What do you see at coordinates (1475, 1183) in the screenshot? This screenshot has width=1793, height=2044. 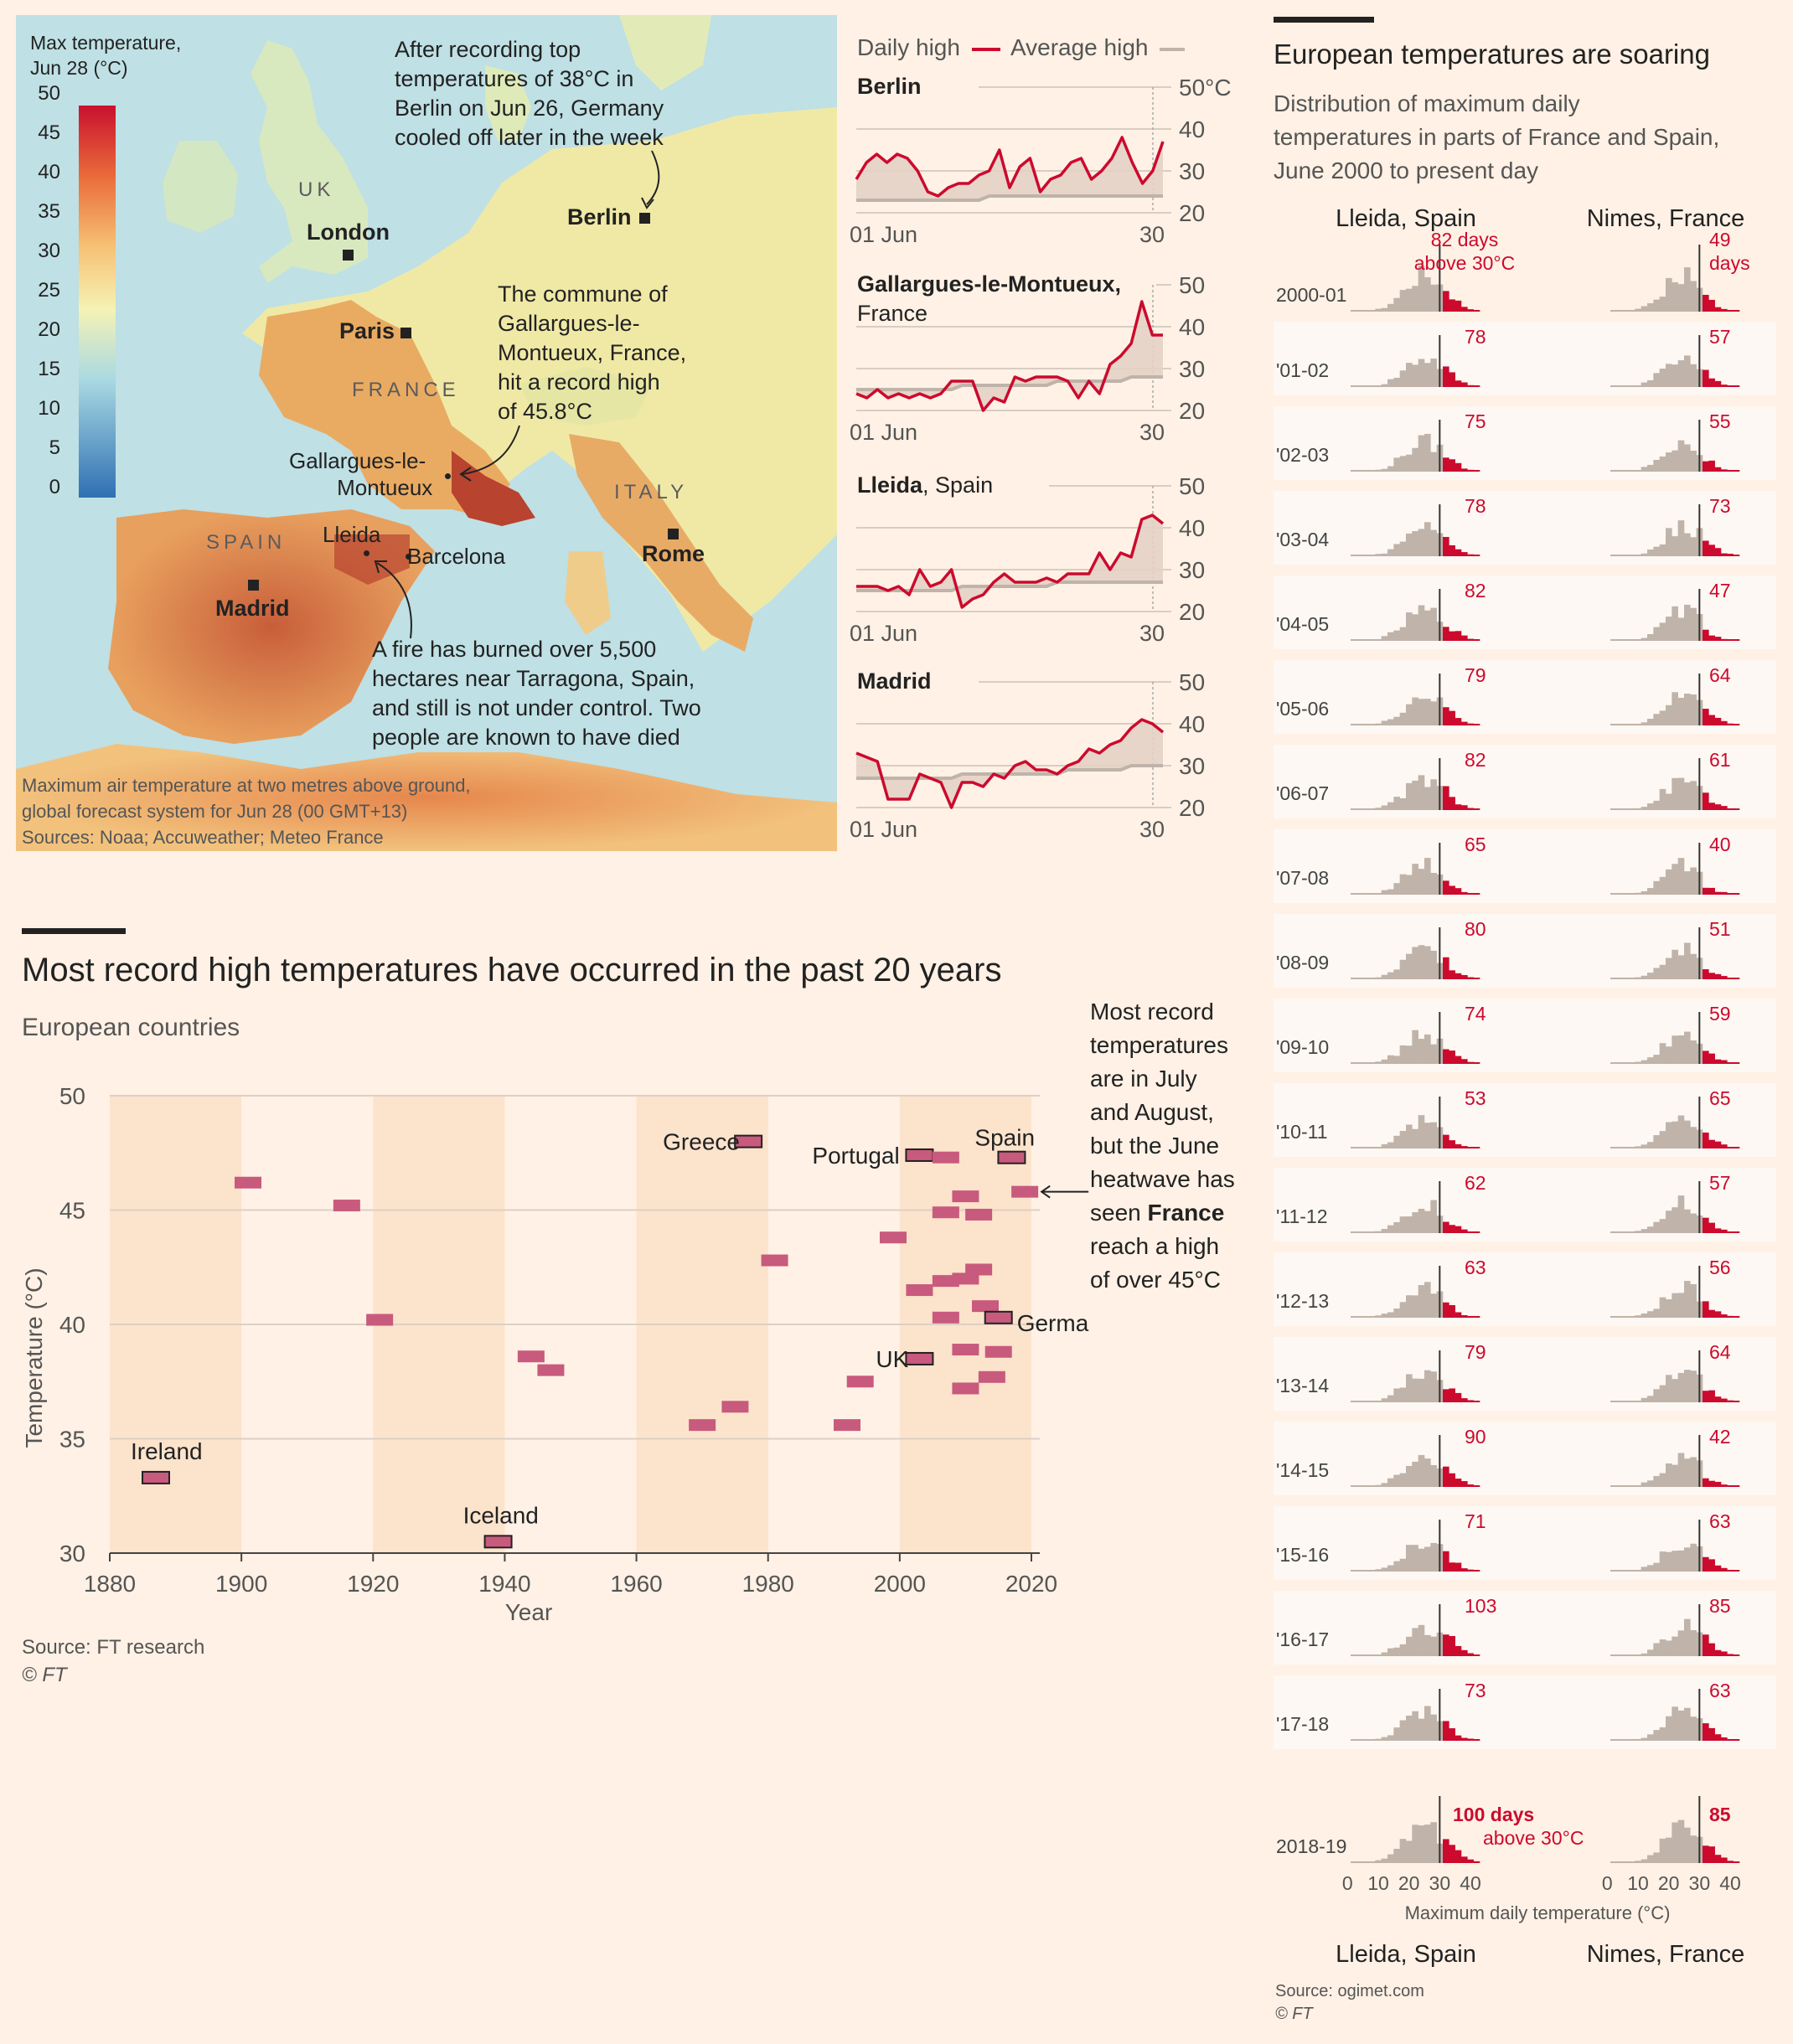 I see `hot-days-count: 62` at bounding box center [1475, 1183].